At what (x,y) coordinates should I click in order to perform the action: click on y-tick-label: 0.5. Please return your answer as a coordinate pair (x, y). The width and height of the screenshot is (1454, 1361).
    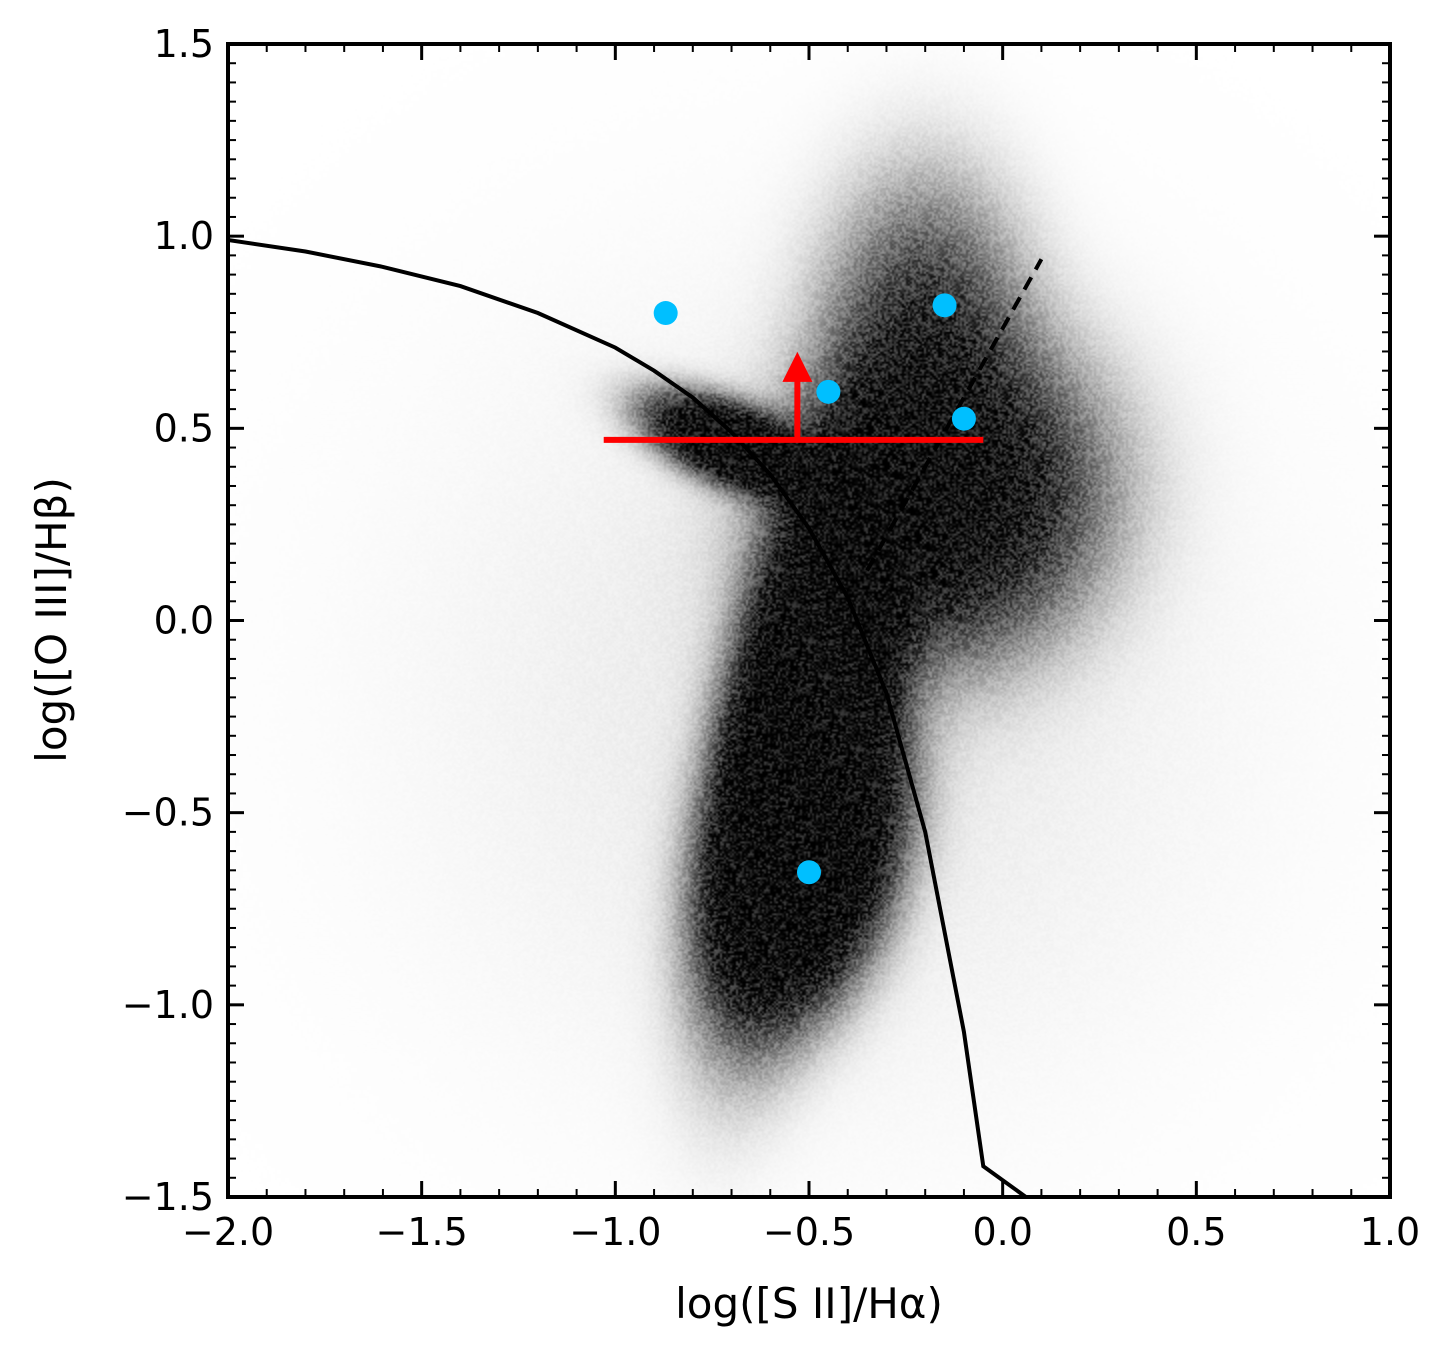
    Looking at the image, I should click on (184, 428).